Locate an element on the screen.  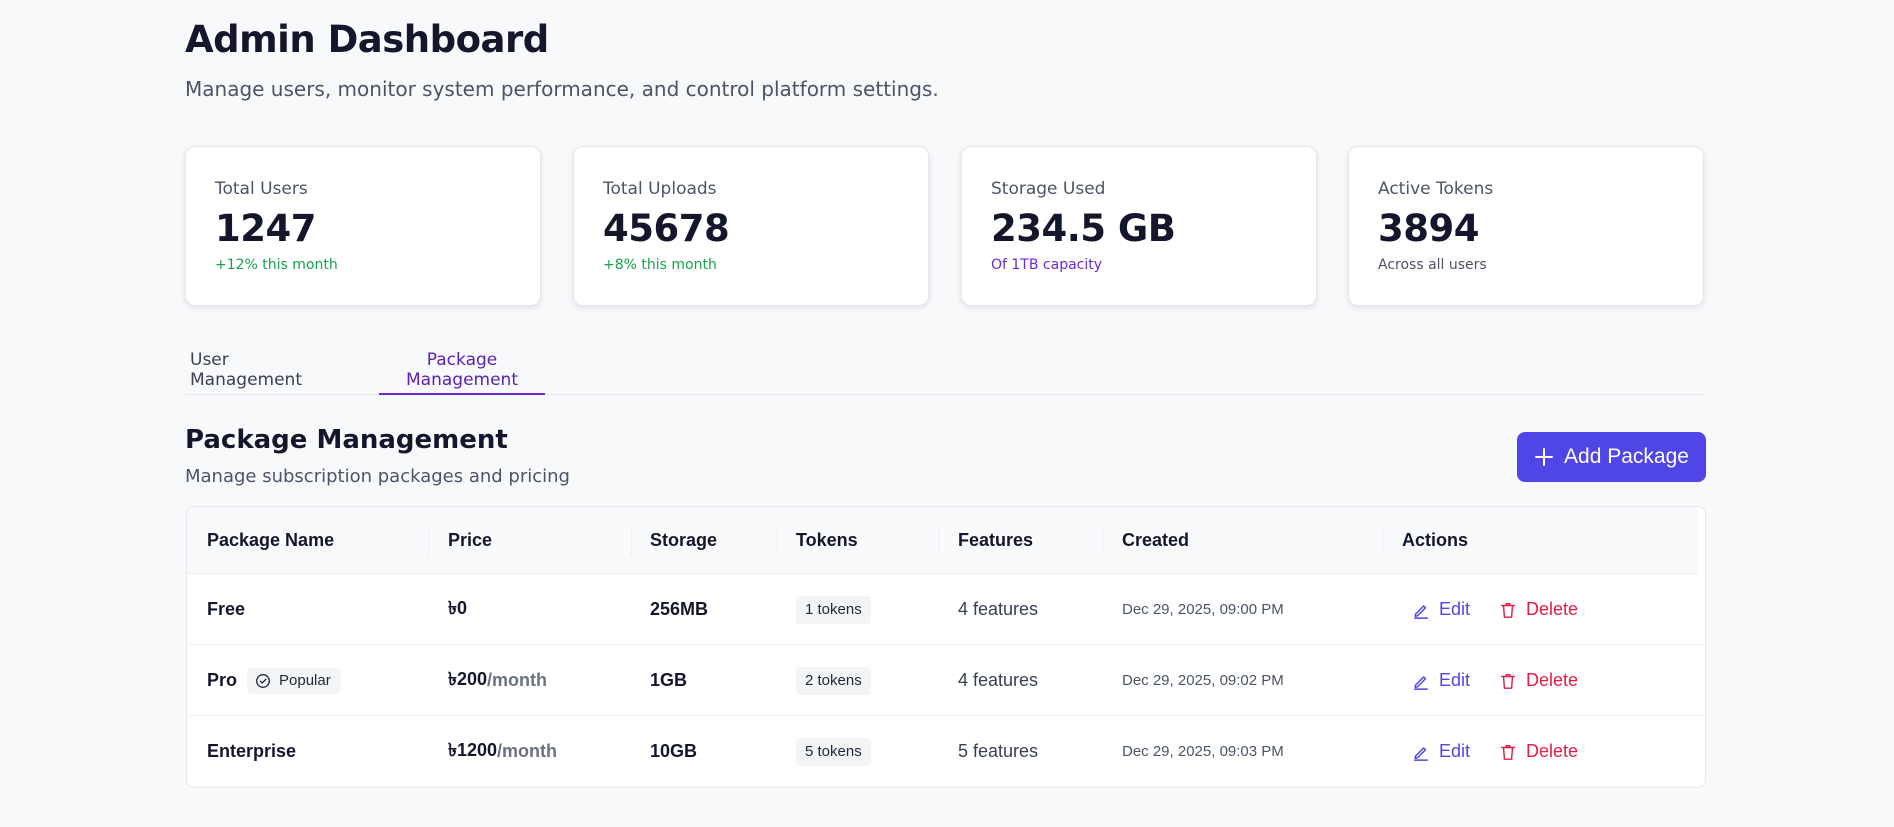
stat-card-total-uploads: Total Uploads 45678 +8% this month is located at coordinates (751, 226).